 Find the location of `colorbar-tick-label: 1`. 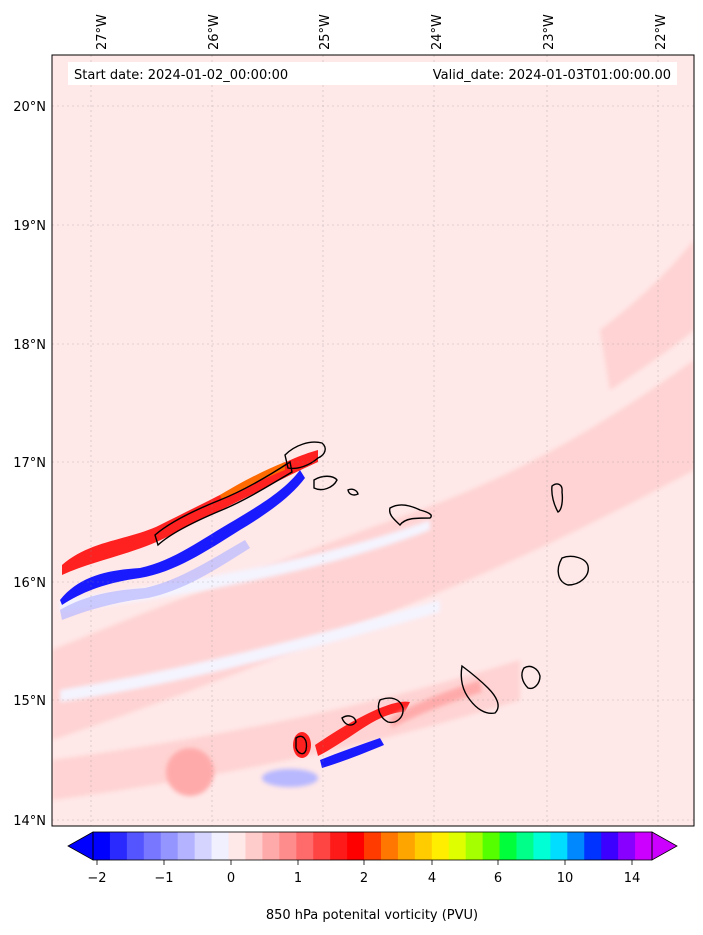

colorbar-tick-label: 1 is located at coordinates (298, 878).